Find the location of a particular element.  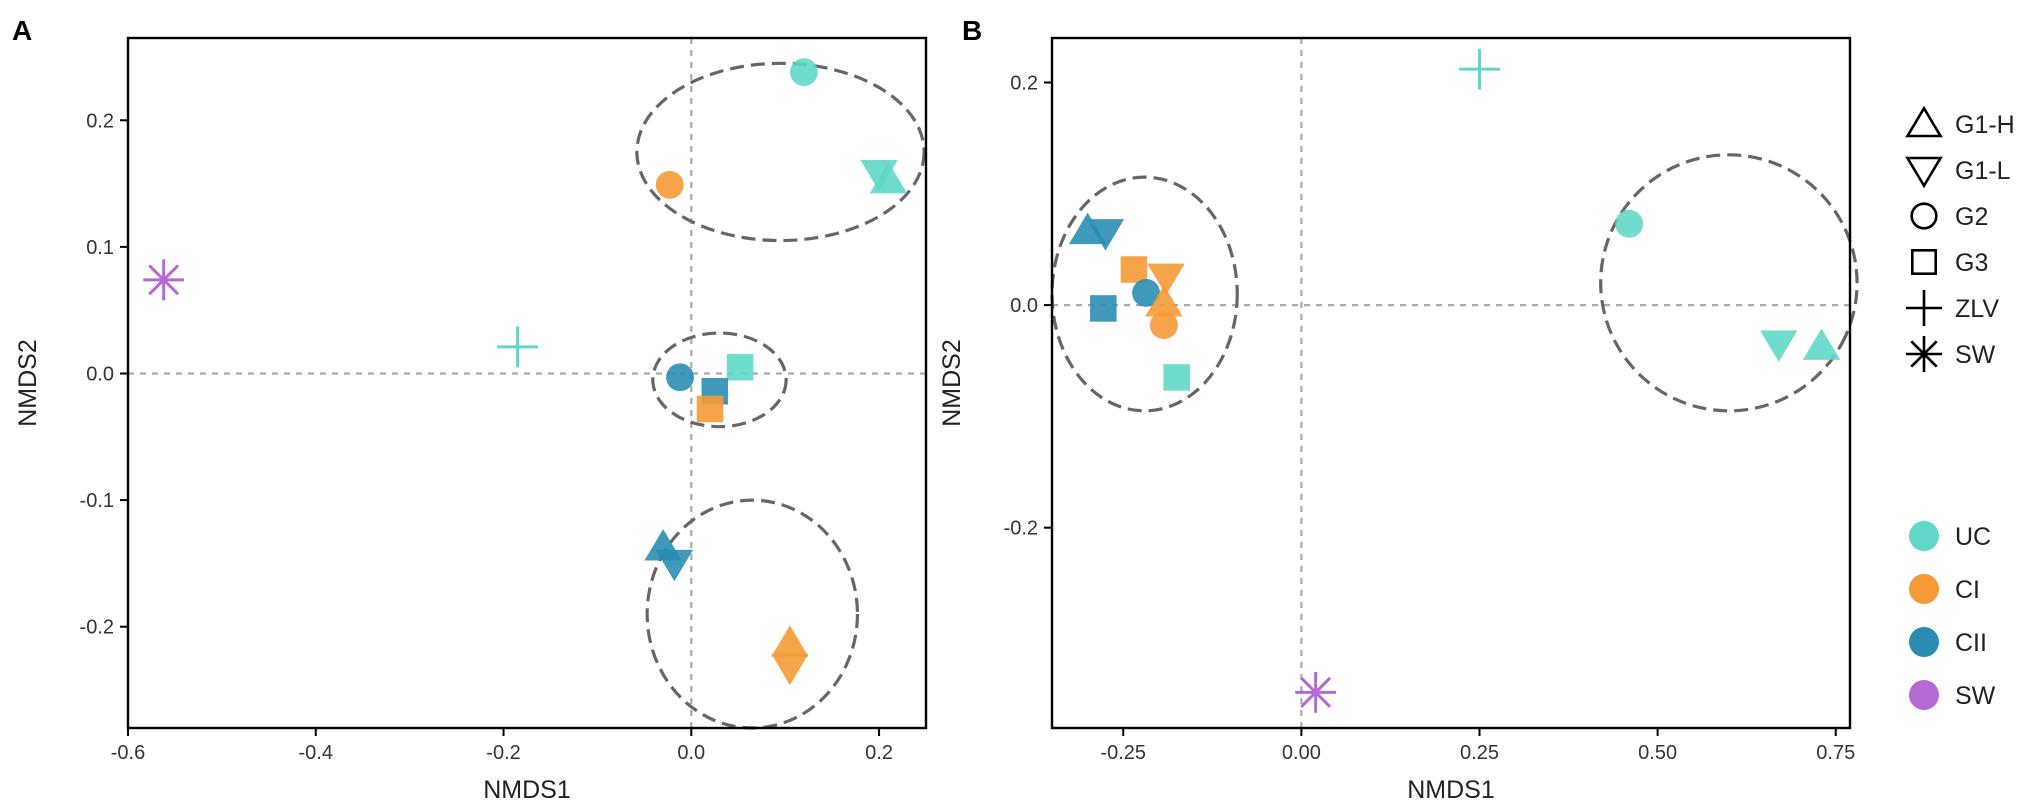

panel-label: A is located at coordinates (22, 30).